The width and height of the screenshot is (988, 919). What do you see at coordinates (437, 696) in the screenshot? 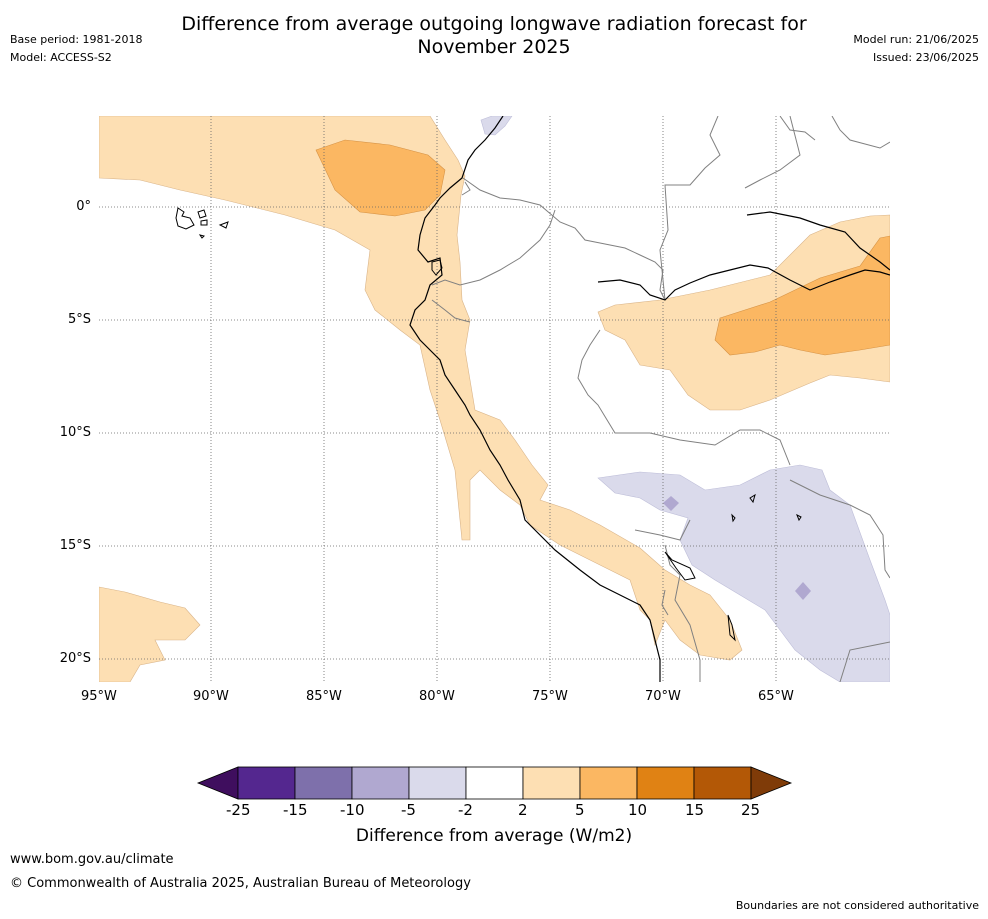
I see `lon-label-80w: 80°W` at bounding box center [437, 696].